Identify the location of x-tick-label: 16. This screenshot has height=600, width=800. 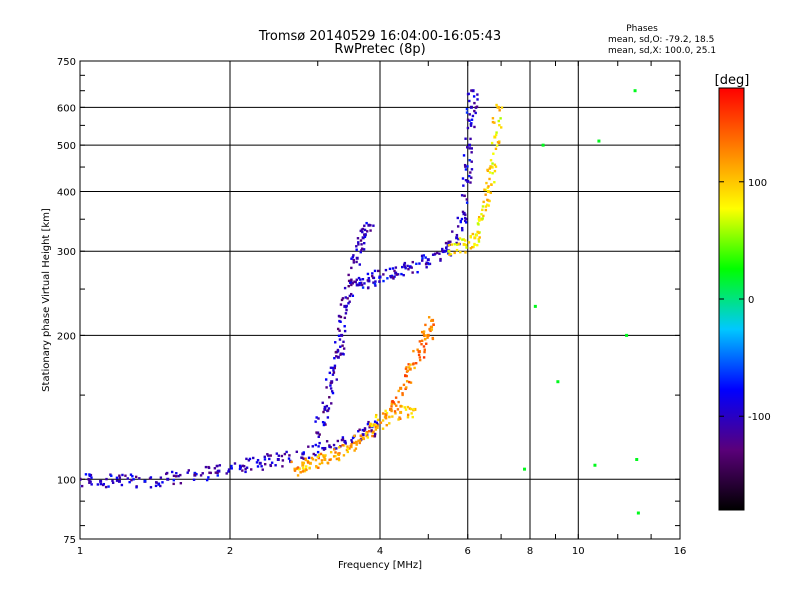
(680, 551).